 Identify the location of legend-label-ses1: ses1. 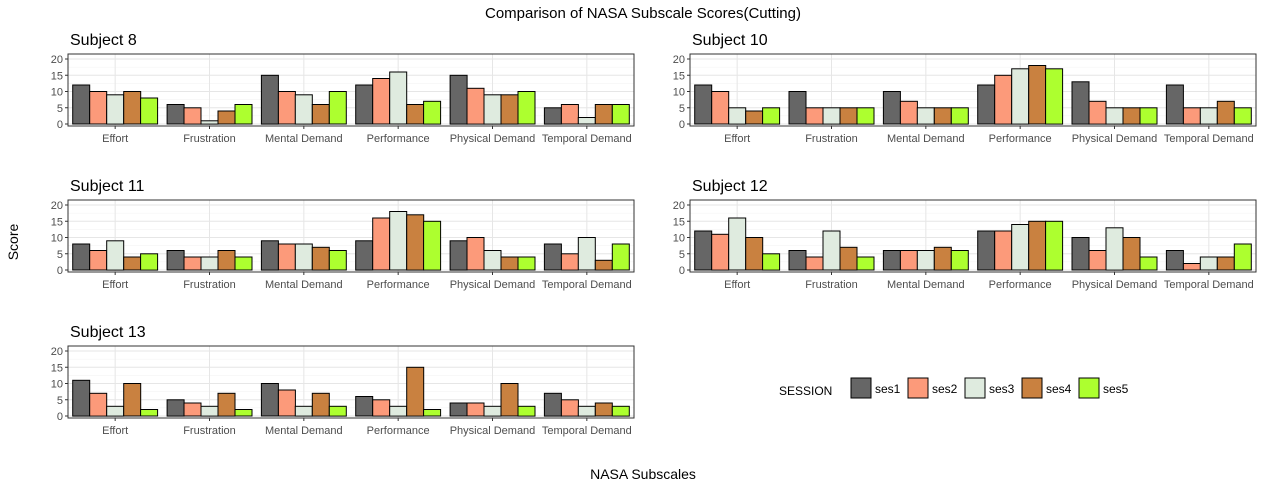
(888, 389).